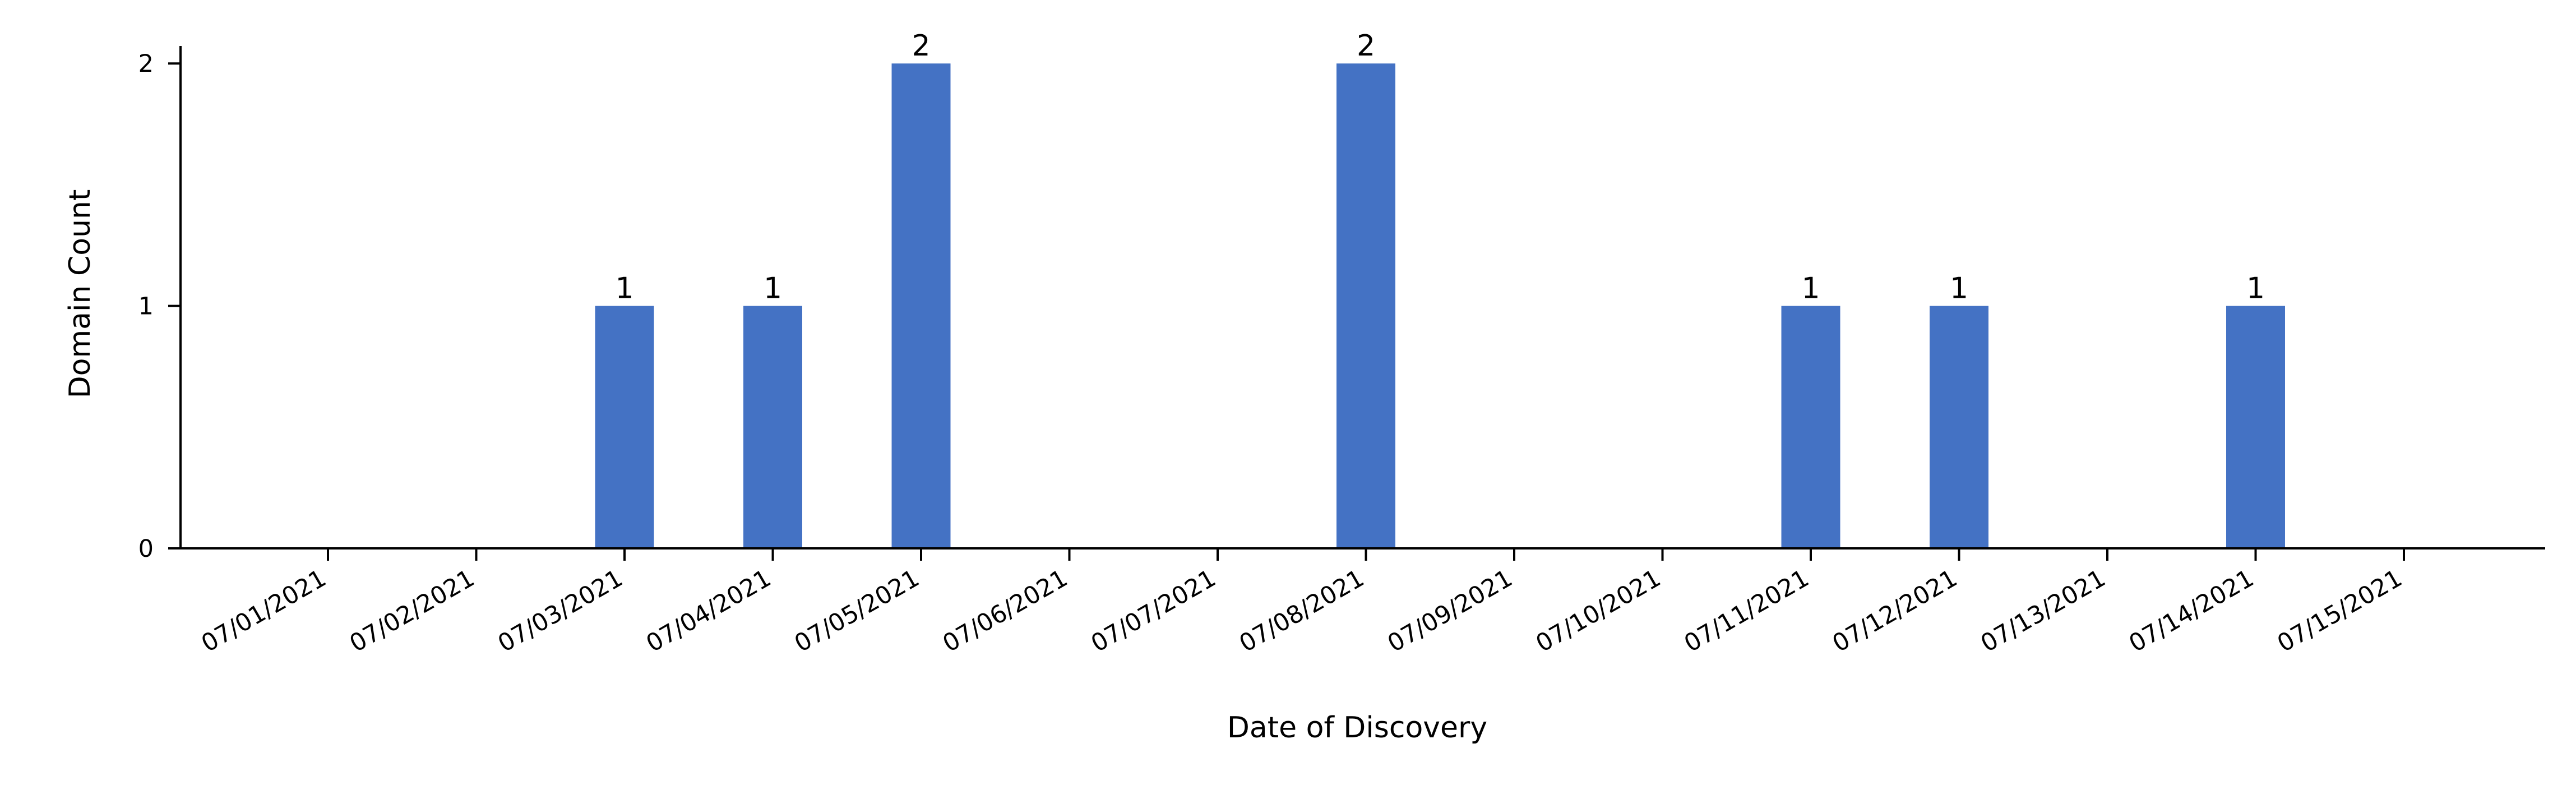  I want to click on x-tick-label: 07/03/2021, so click(560, 611).